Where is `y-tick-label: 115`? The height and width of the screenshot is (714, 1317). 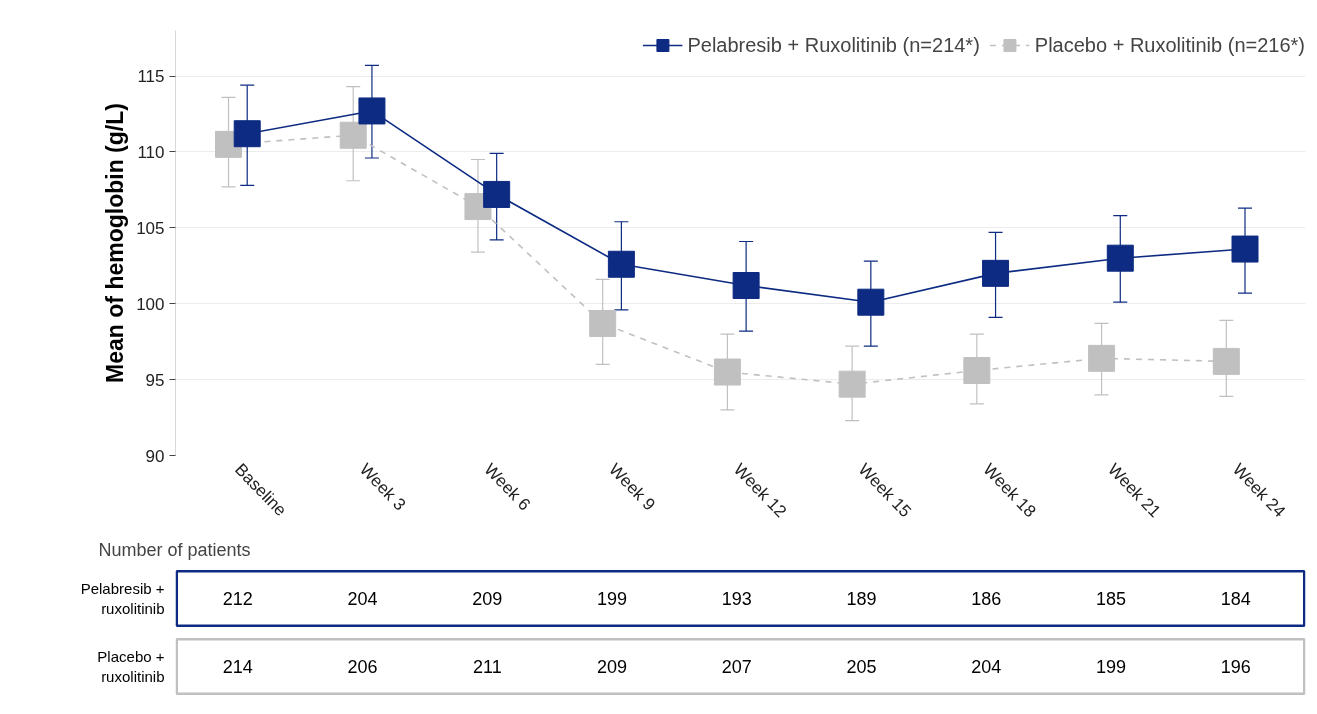 y-tick-label: 115 is located at coordinates (151, 77).